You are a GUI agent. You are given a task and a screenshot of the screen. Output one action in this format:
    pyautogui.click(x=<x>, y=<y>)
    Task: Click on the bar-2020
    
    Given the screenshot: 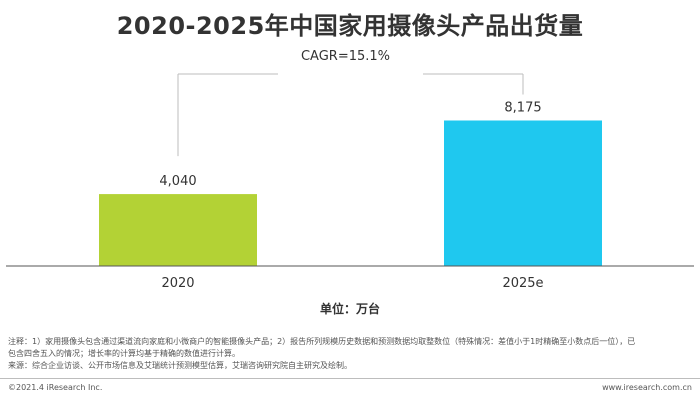 What is the action you would take?
    pyautogui.click(x=178, y=230)
    